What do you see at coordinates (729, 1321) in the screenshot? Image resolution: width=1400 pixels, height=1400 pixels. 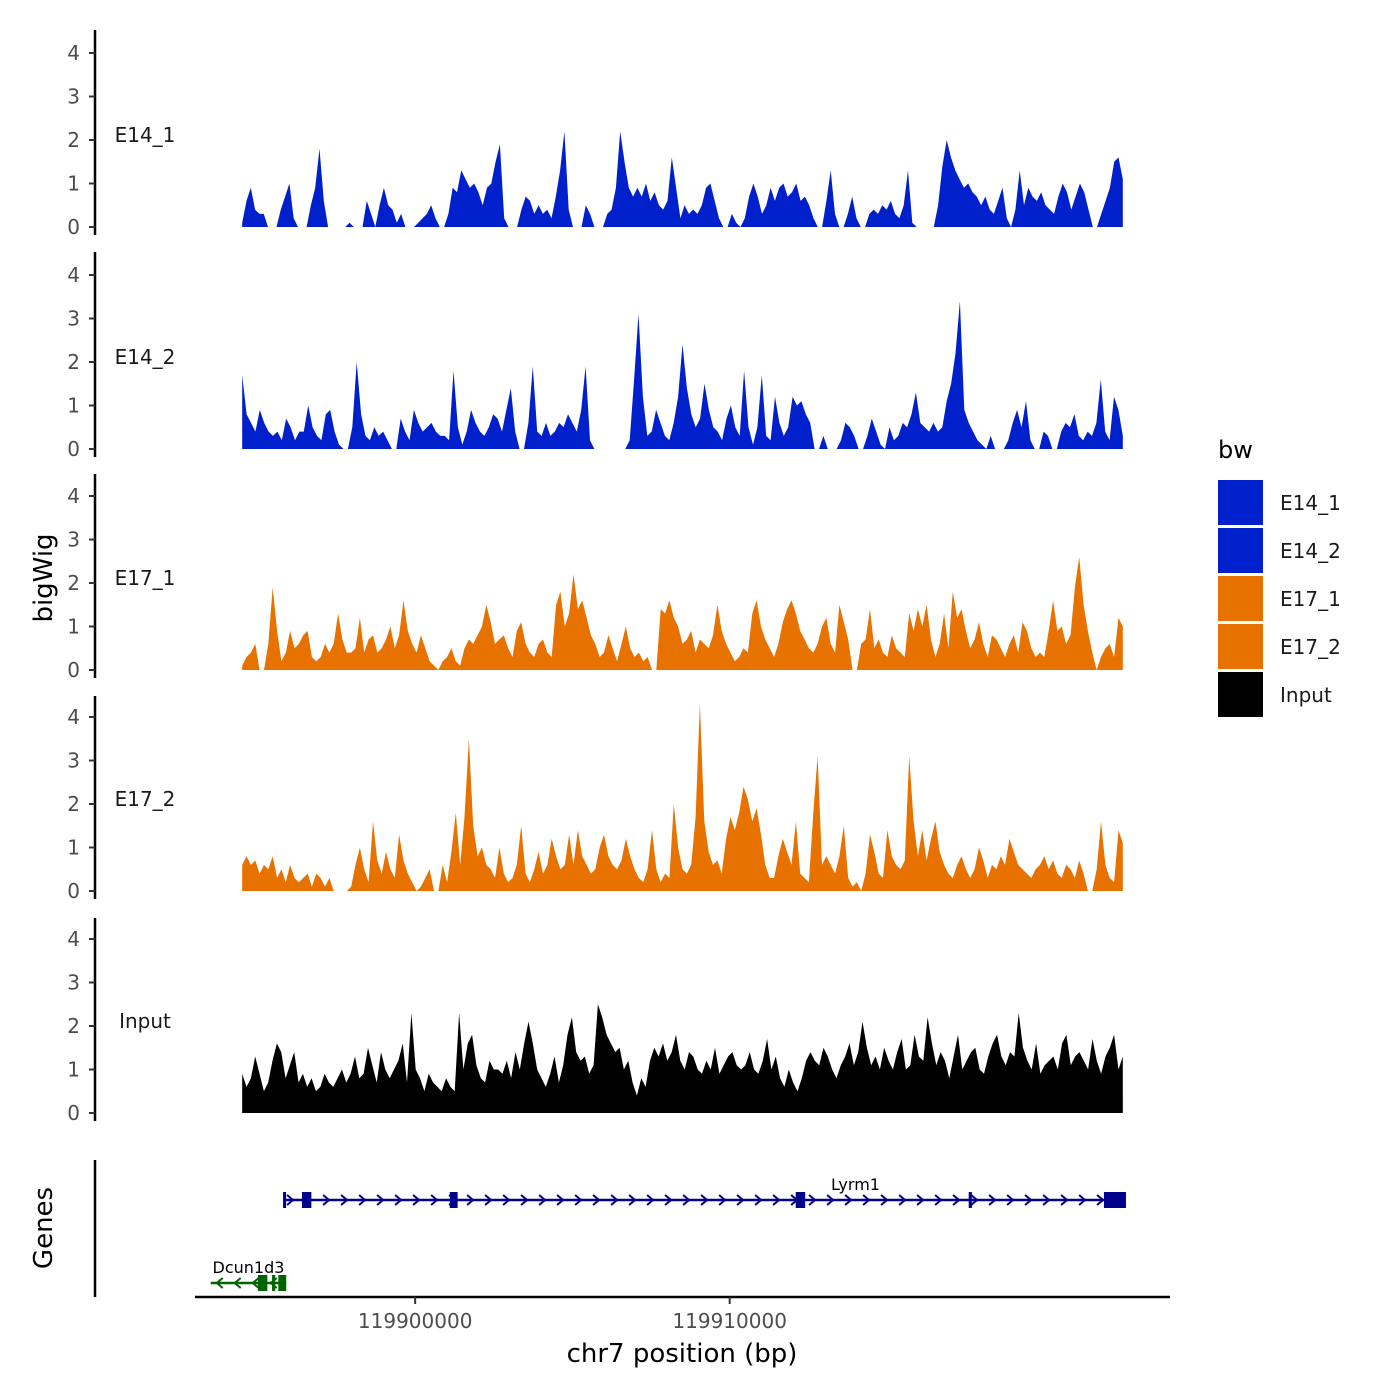 I see `x-tick-label: 119910000` at bounding box center [729, 1321].